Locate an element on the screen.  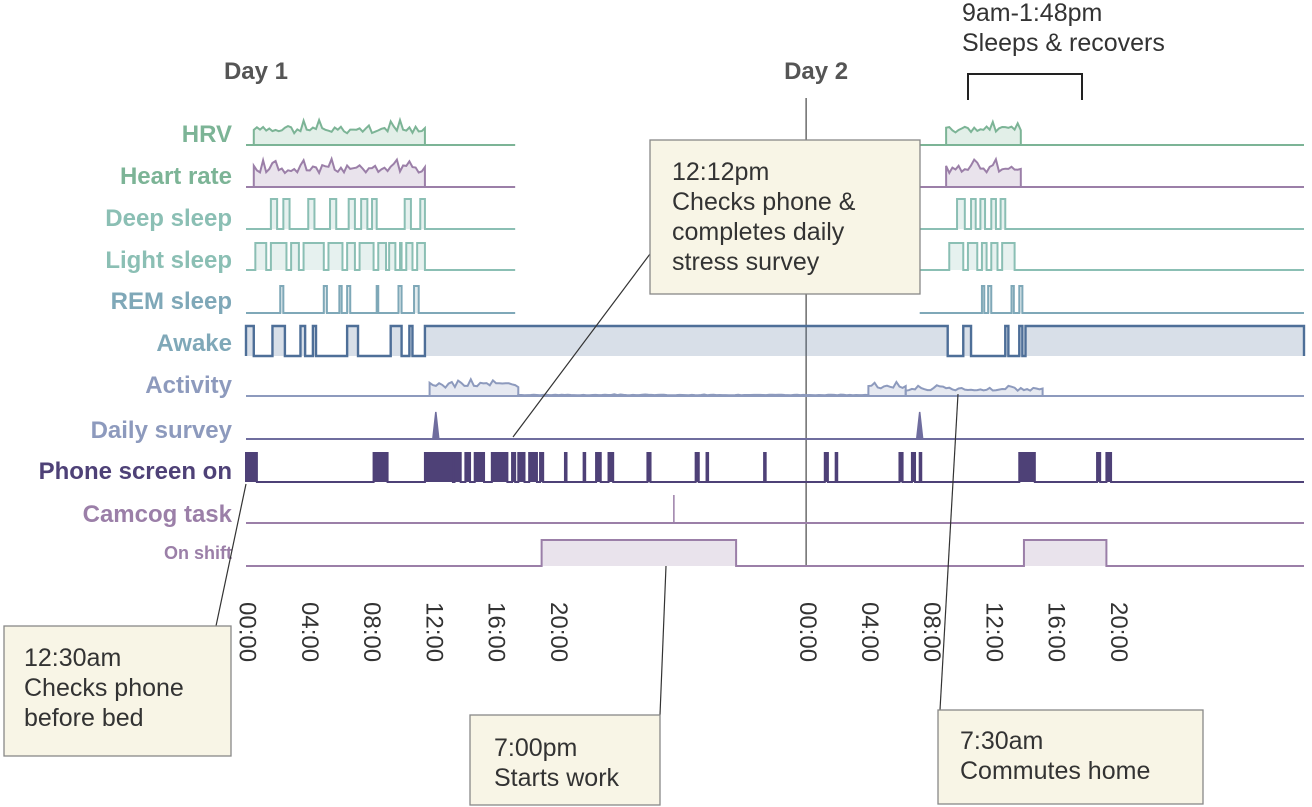
row-label-on-shift: On shift is located at coordinates (198, 553).